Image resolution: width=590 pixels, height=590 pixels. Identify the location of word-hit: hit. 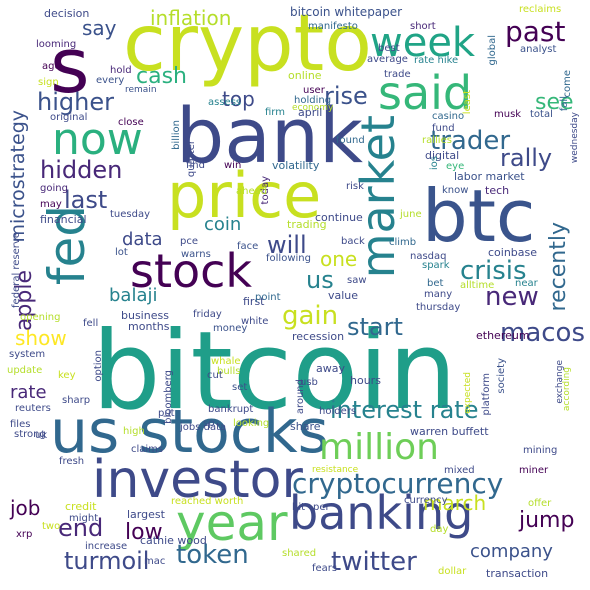
(299, 507).